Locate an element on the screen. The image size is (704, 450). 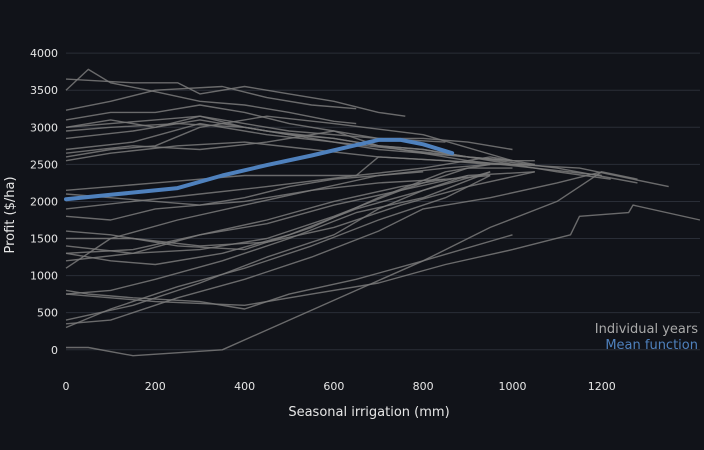
x-tick-label: 600 is located at coordinates (333, 386).